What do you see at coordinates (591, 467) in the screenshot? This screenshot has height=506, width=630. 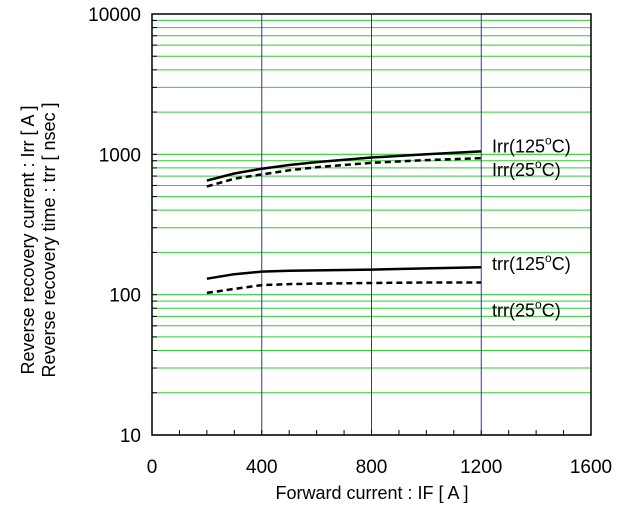 I see `x-tick-label: 1600` at bounding box center [591, 467].